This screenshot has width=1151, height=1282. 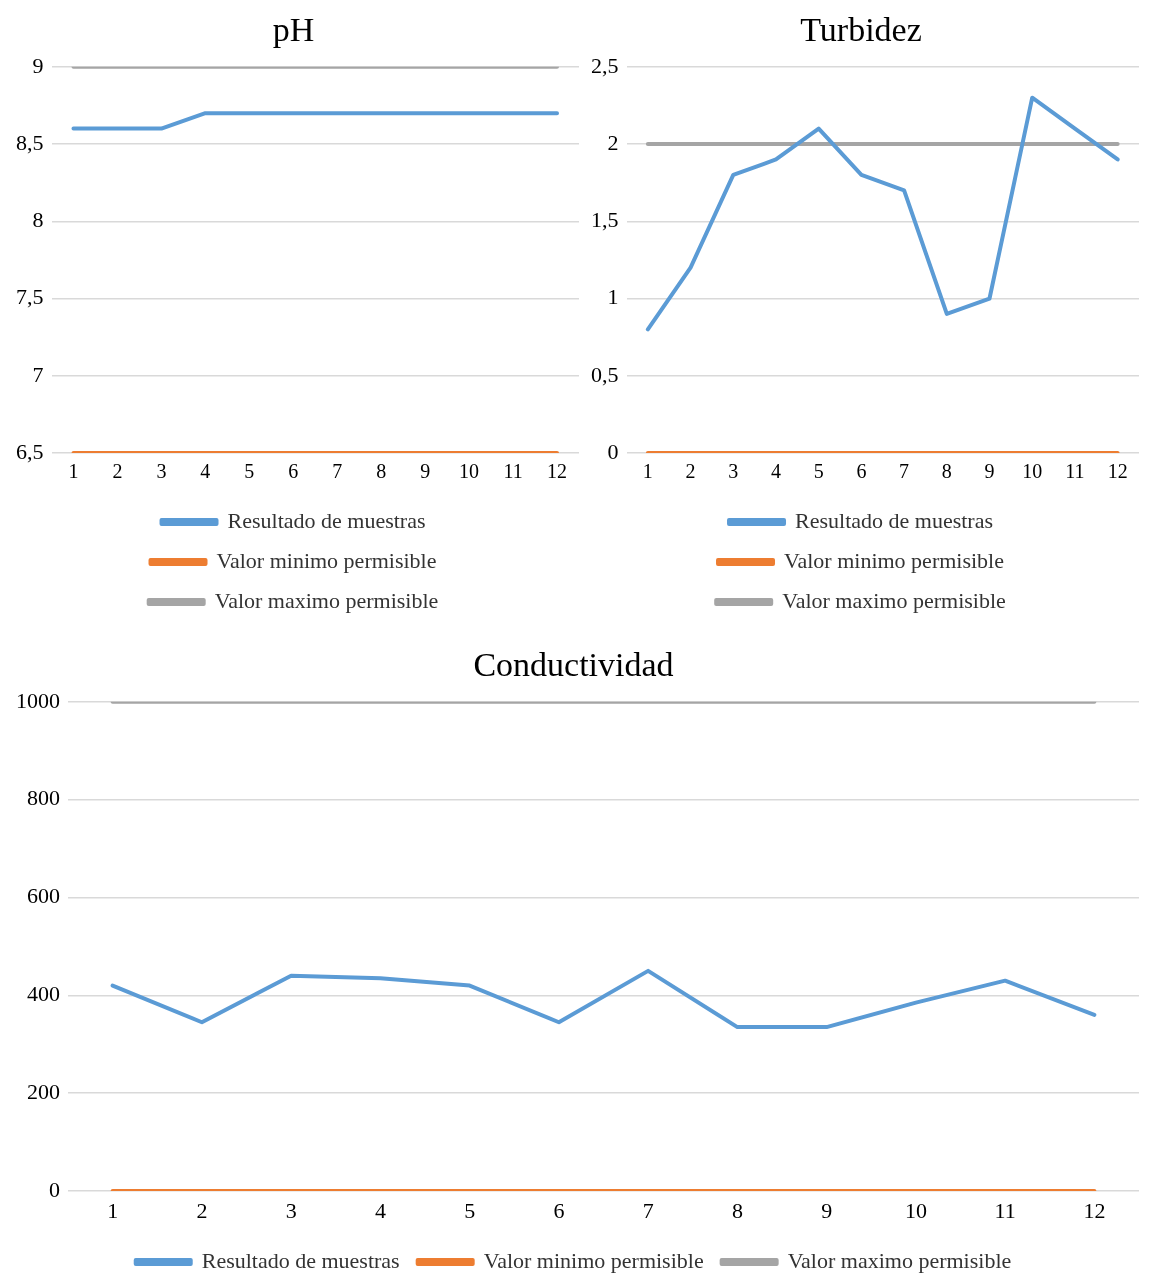 What do you see at coordinates (605, 220) in the screenshot?
I see `y-tick-label: 1,5` at bounding box center [605, 220].